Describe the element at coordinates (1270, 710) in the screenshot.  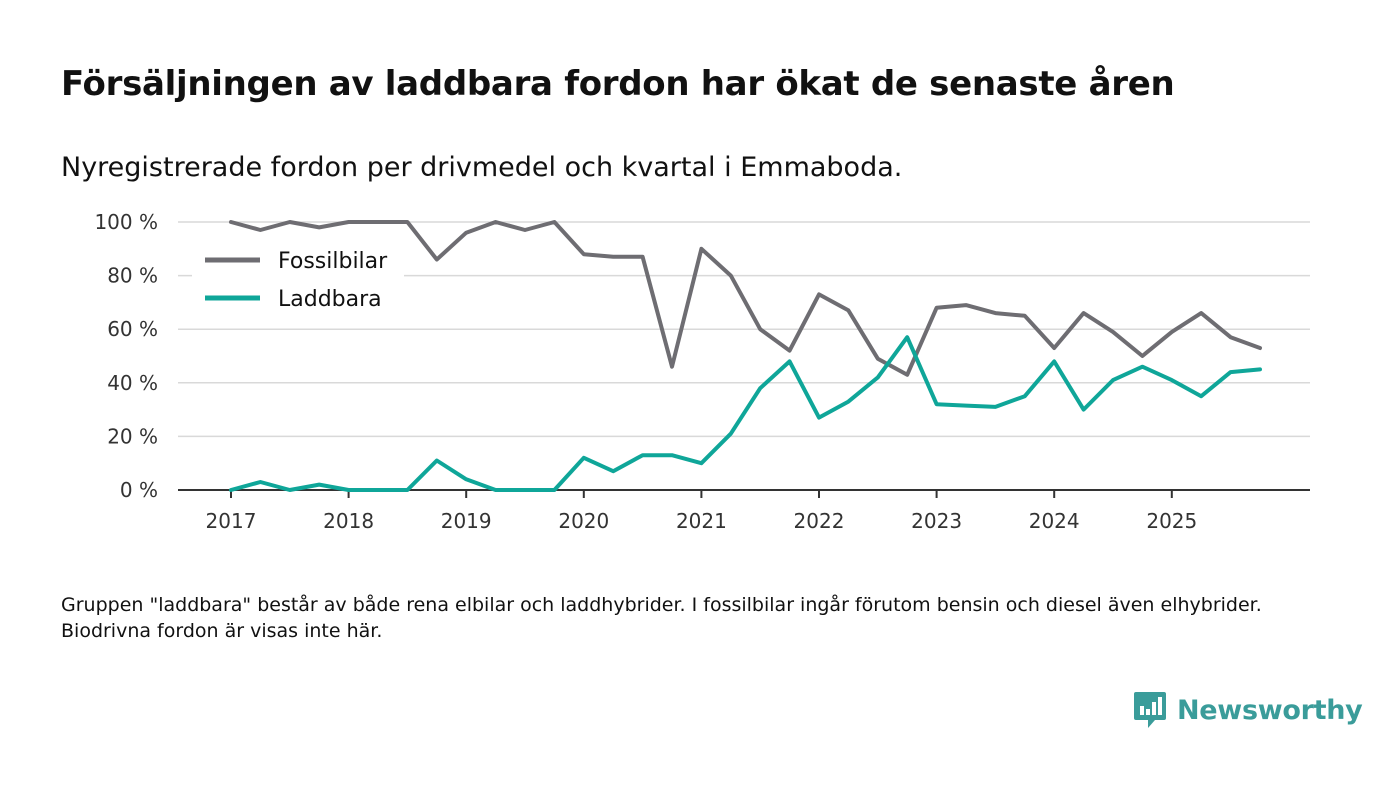
I see `newsworthy-logo-text: Newsworthy` at that location.